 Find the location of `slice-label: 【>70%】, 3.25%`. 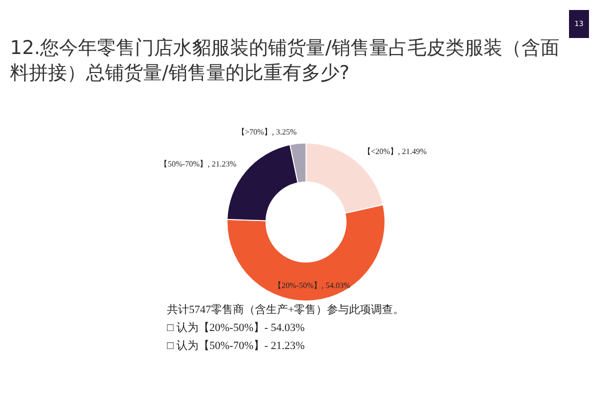

slice-label: 【>70%】, 3.25% is located at coordinates (267, 131).